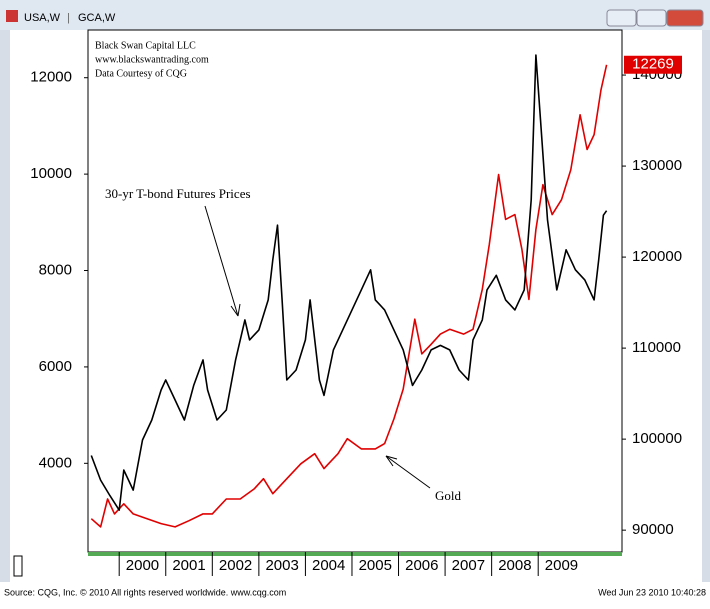 This screenshot has width=710, height=609. I want to click on x-tick-label: 2009, so click(561, 565).